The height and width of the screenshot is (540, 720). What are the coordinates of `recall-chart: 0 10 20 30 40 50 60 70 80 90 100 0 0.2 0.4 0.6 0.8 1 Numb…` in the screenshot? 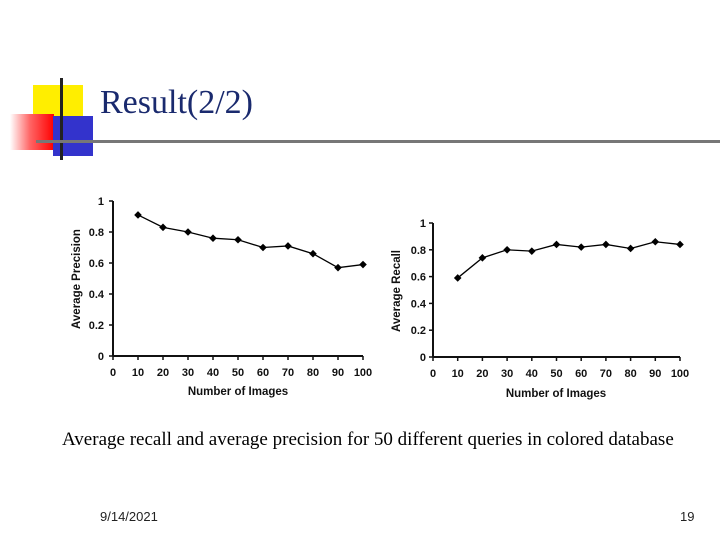 It's located at (540, 309).